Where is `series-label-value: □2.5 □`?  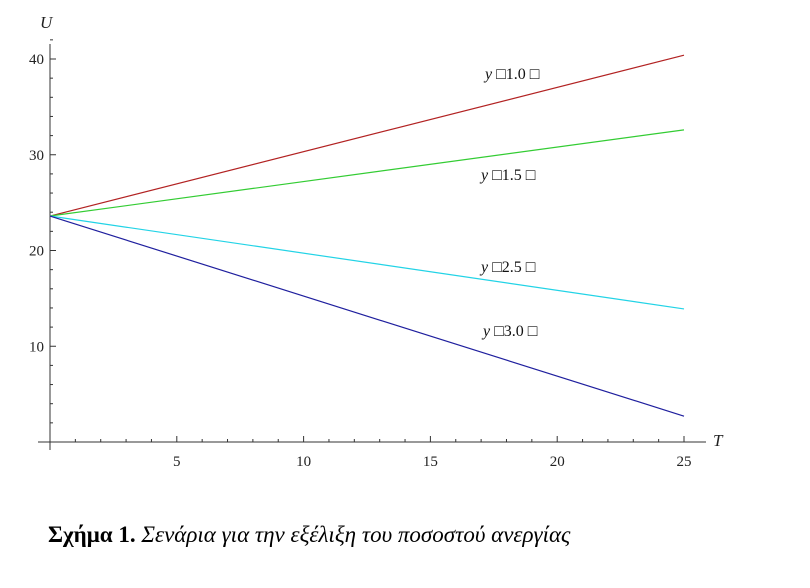 series-label-value: □2.5 □ is located at coordinates (512, 267).